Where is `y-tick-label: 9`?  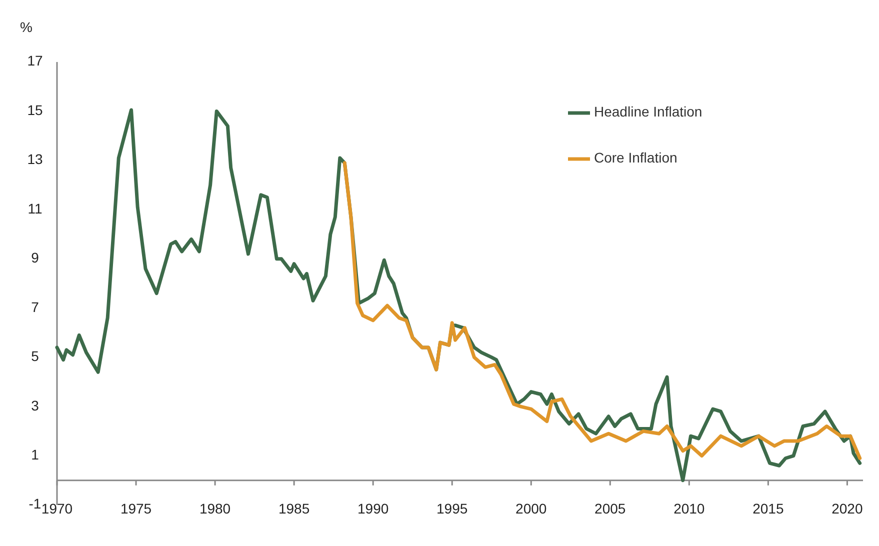
y-tick-label: 9 is located at coordinates (35, 258).